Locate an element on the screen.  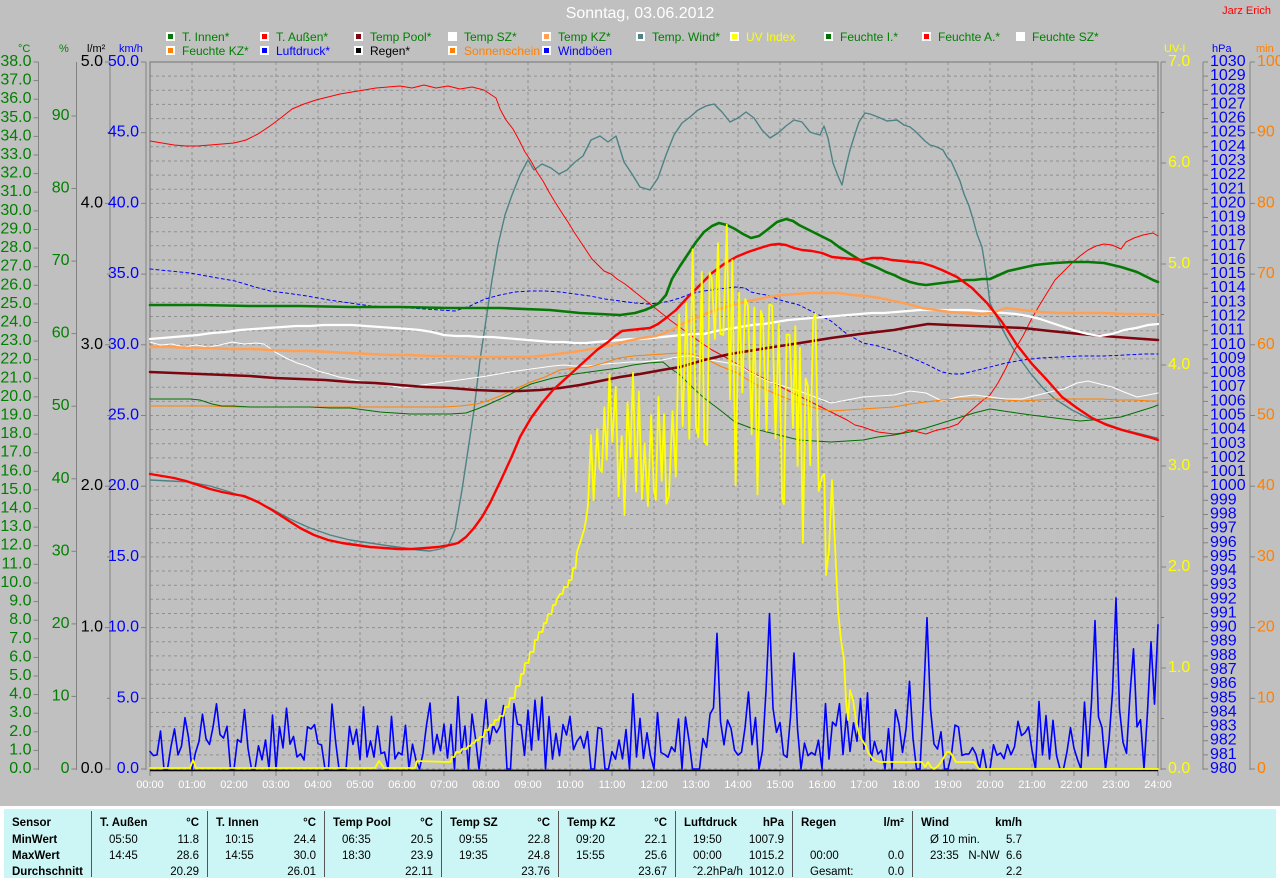
svg-text: 14.0 is located at coordinates (15, 508).